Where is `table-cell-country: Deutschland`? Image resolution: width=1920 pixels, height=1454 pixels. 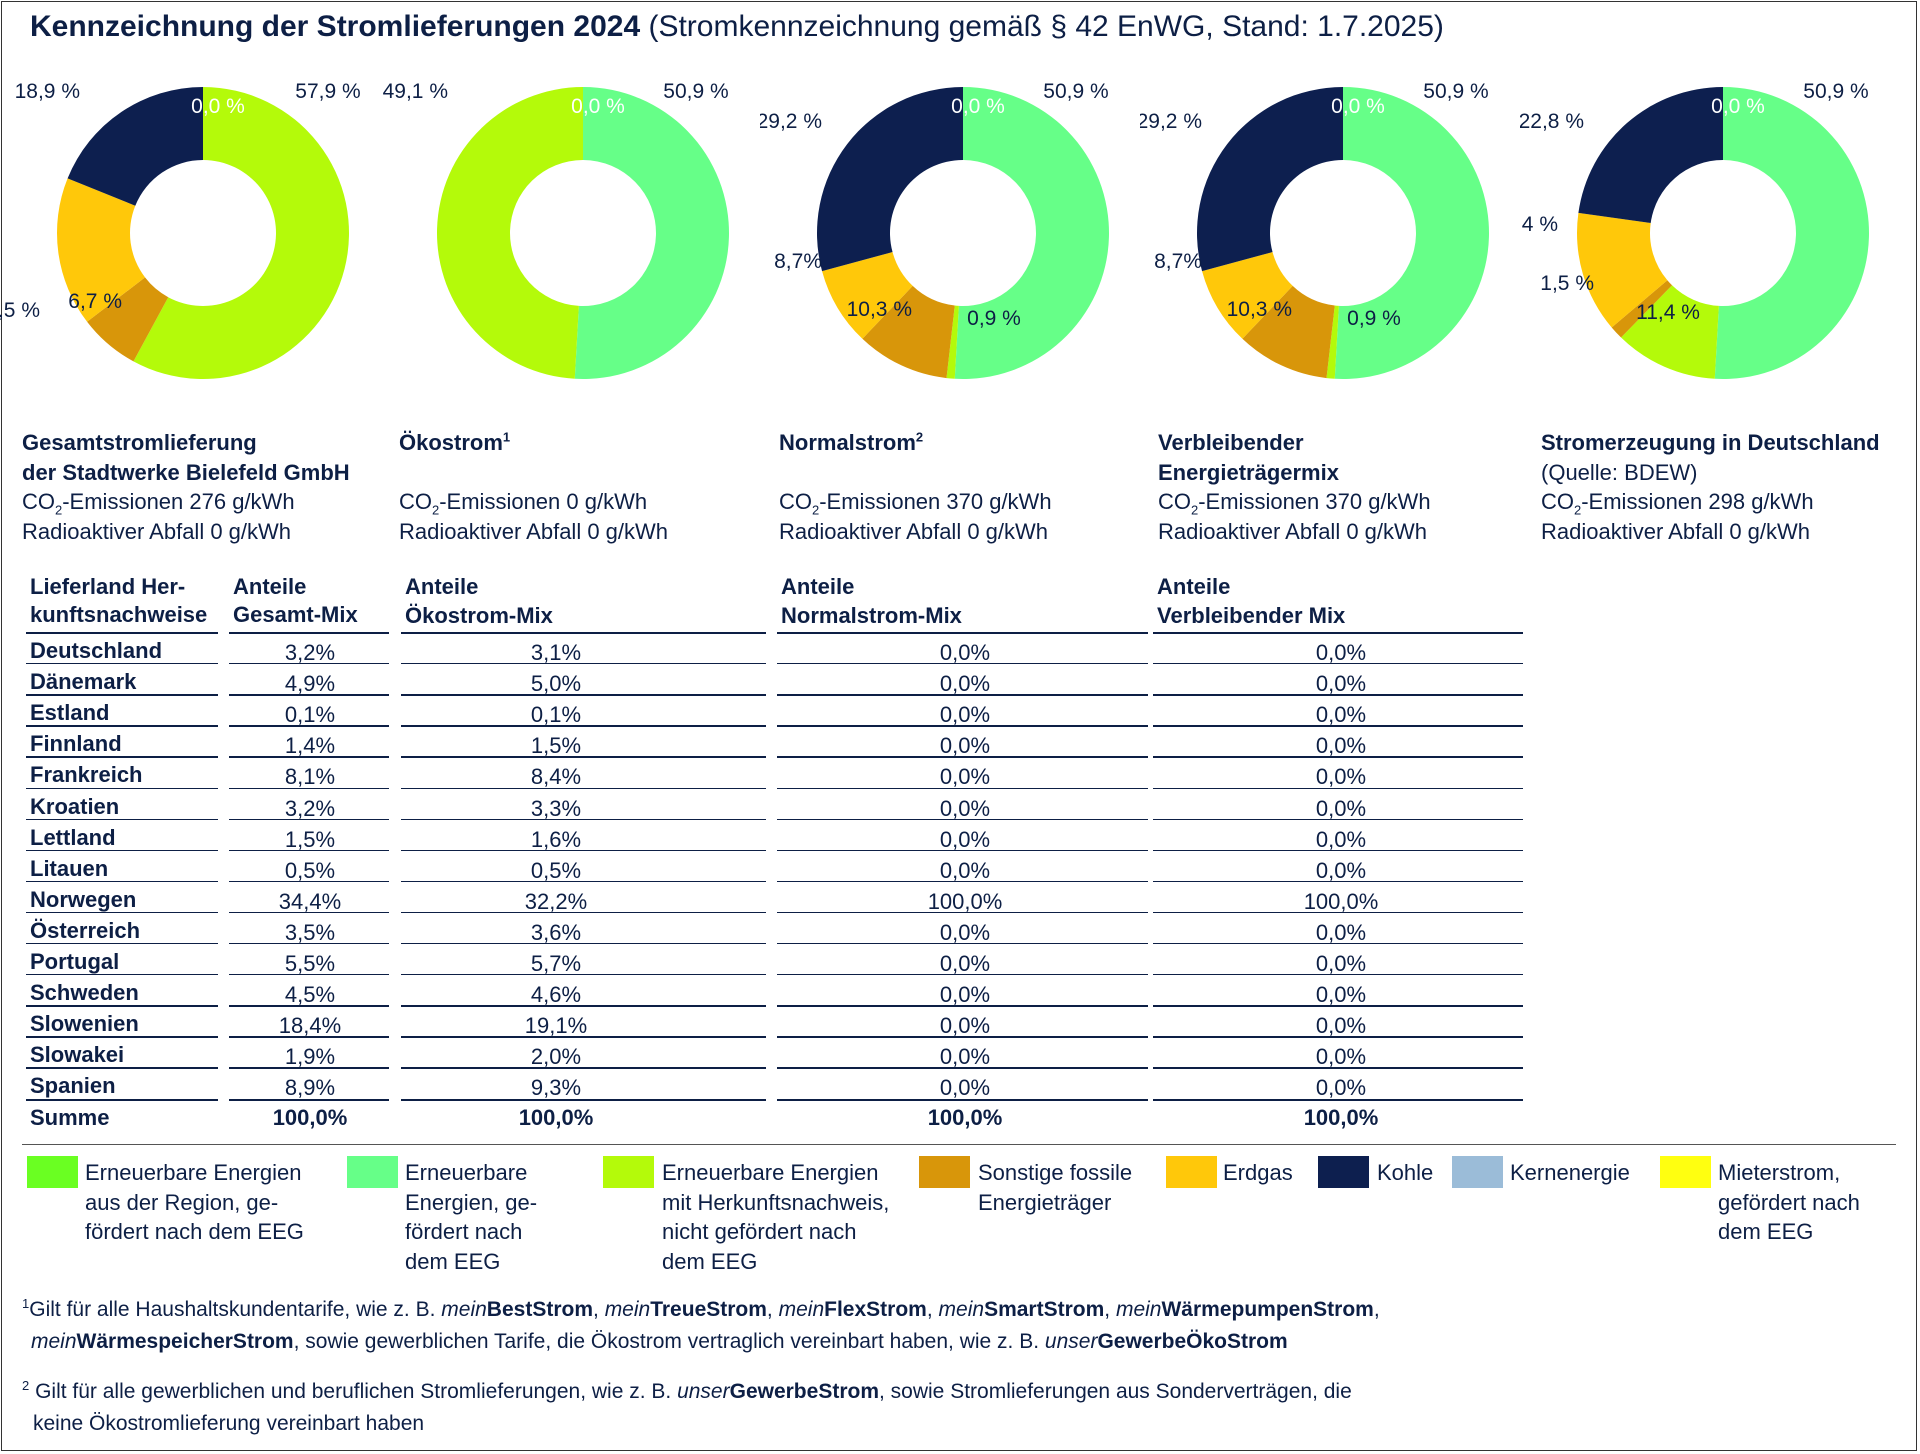
table-cell-country: Deutschland is located at coordinates (96, 650).